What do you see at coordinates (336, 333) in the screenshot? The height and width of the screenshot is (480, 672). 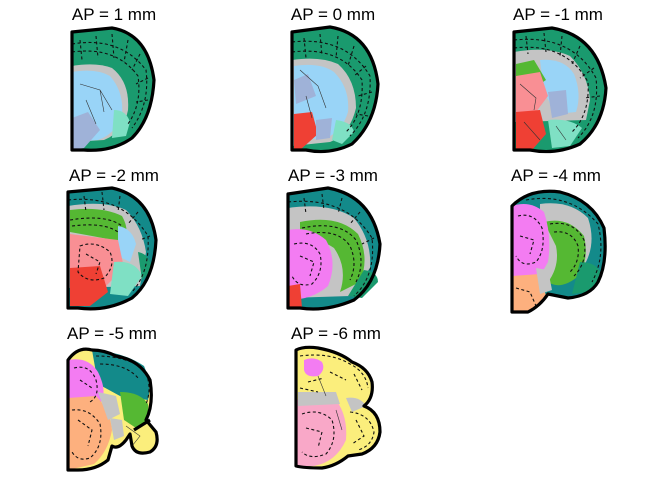 I see `panel-title-ap-minus-6: AP = -6 mm` at bounding box center [336, 333].